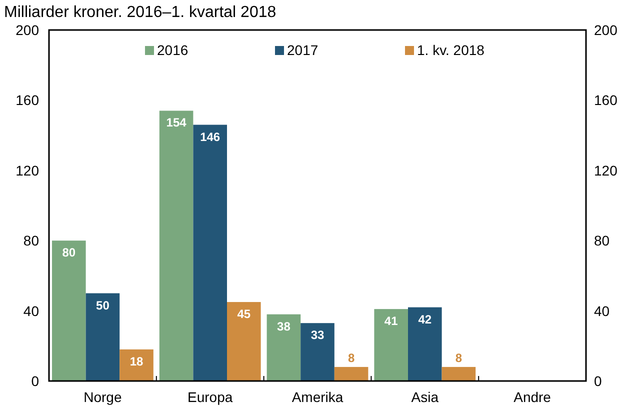 The width and height of the screenshot is (629, 407). I want to click on chart-title: Milliarder kroner. 2016–1. kvartal 2018, so click(140, 12).